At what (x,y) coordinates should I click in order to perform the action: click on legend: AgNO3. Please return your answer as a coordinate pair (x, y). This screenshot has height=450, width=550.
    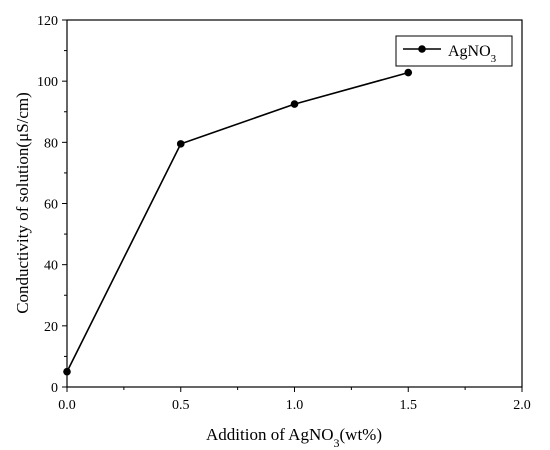
    Looking at the image, I should click on (454, 51).